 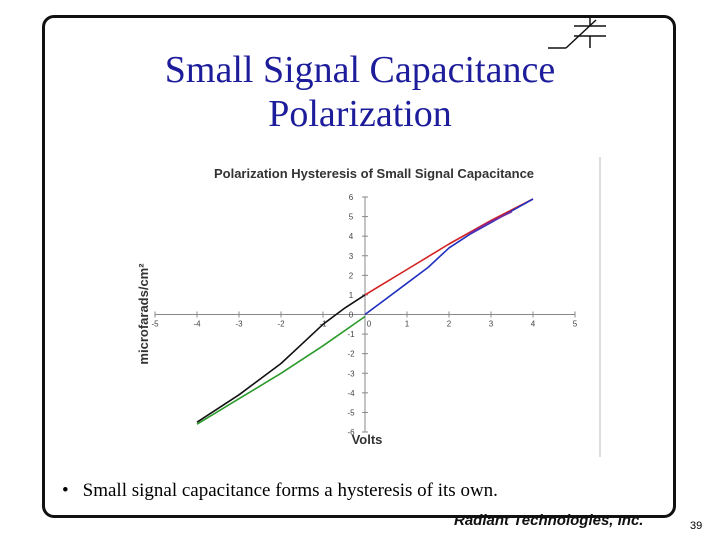 What do you see at coordinates (575, 324) in the screenshot?
I see `x-tick-label: 5` at bounding box center [575, 324].